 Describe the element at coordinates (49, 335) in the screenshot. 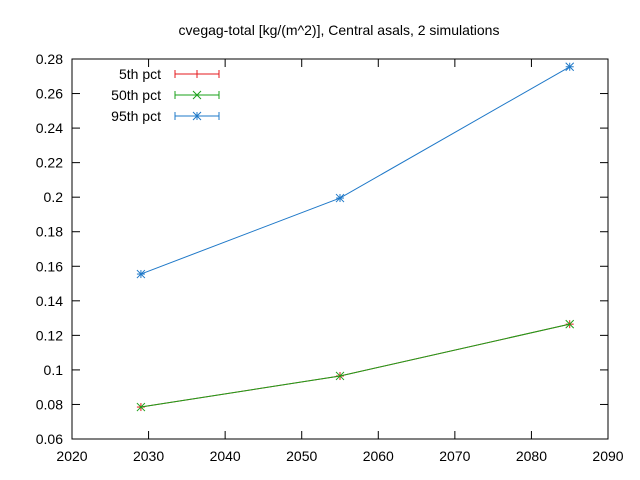

I see `y-tick-label: 0.12` at that location.